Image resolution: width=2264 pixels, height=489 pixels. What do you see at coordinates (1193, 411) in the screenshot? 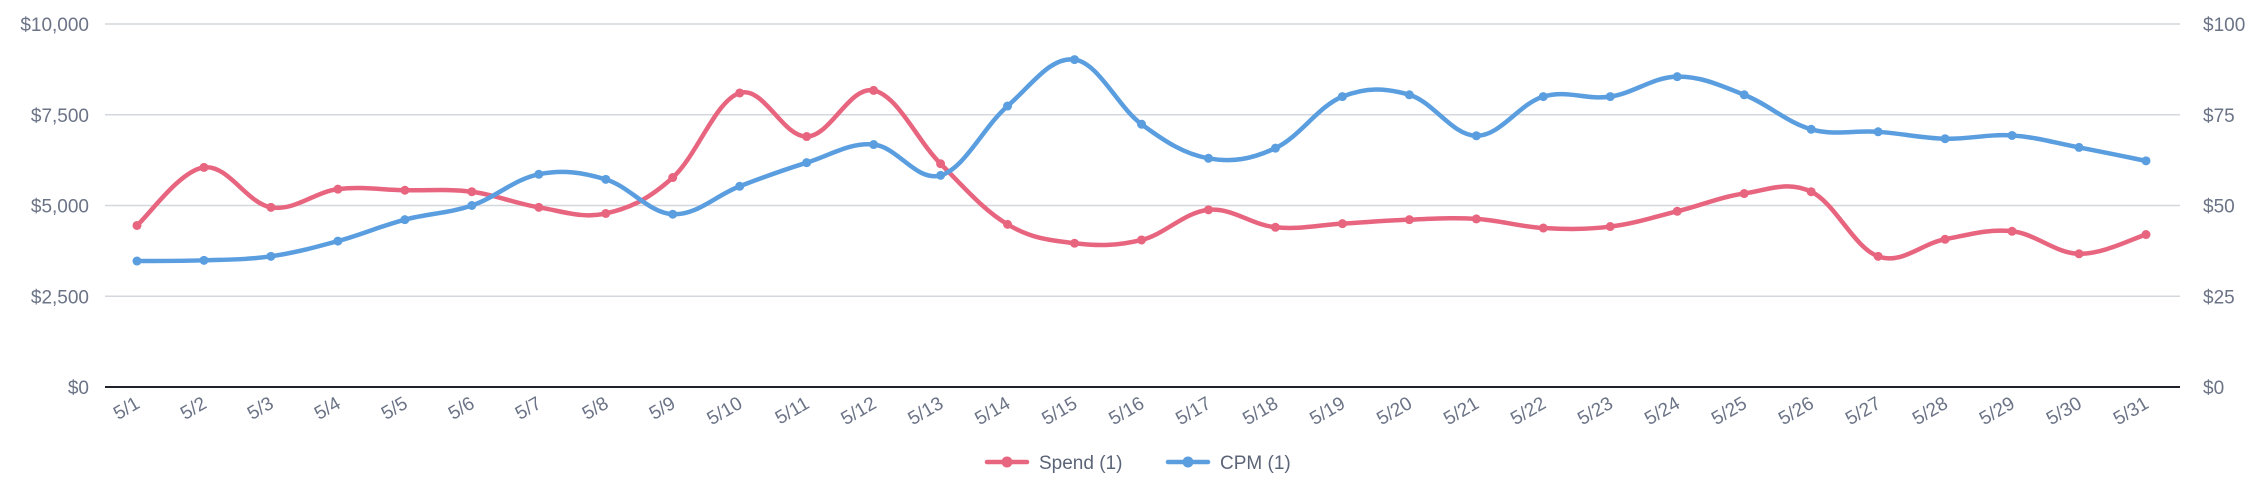
I see `x-tick-label: 5/17` at bounding box center [1193, 411].